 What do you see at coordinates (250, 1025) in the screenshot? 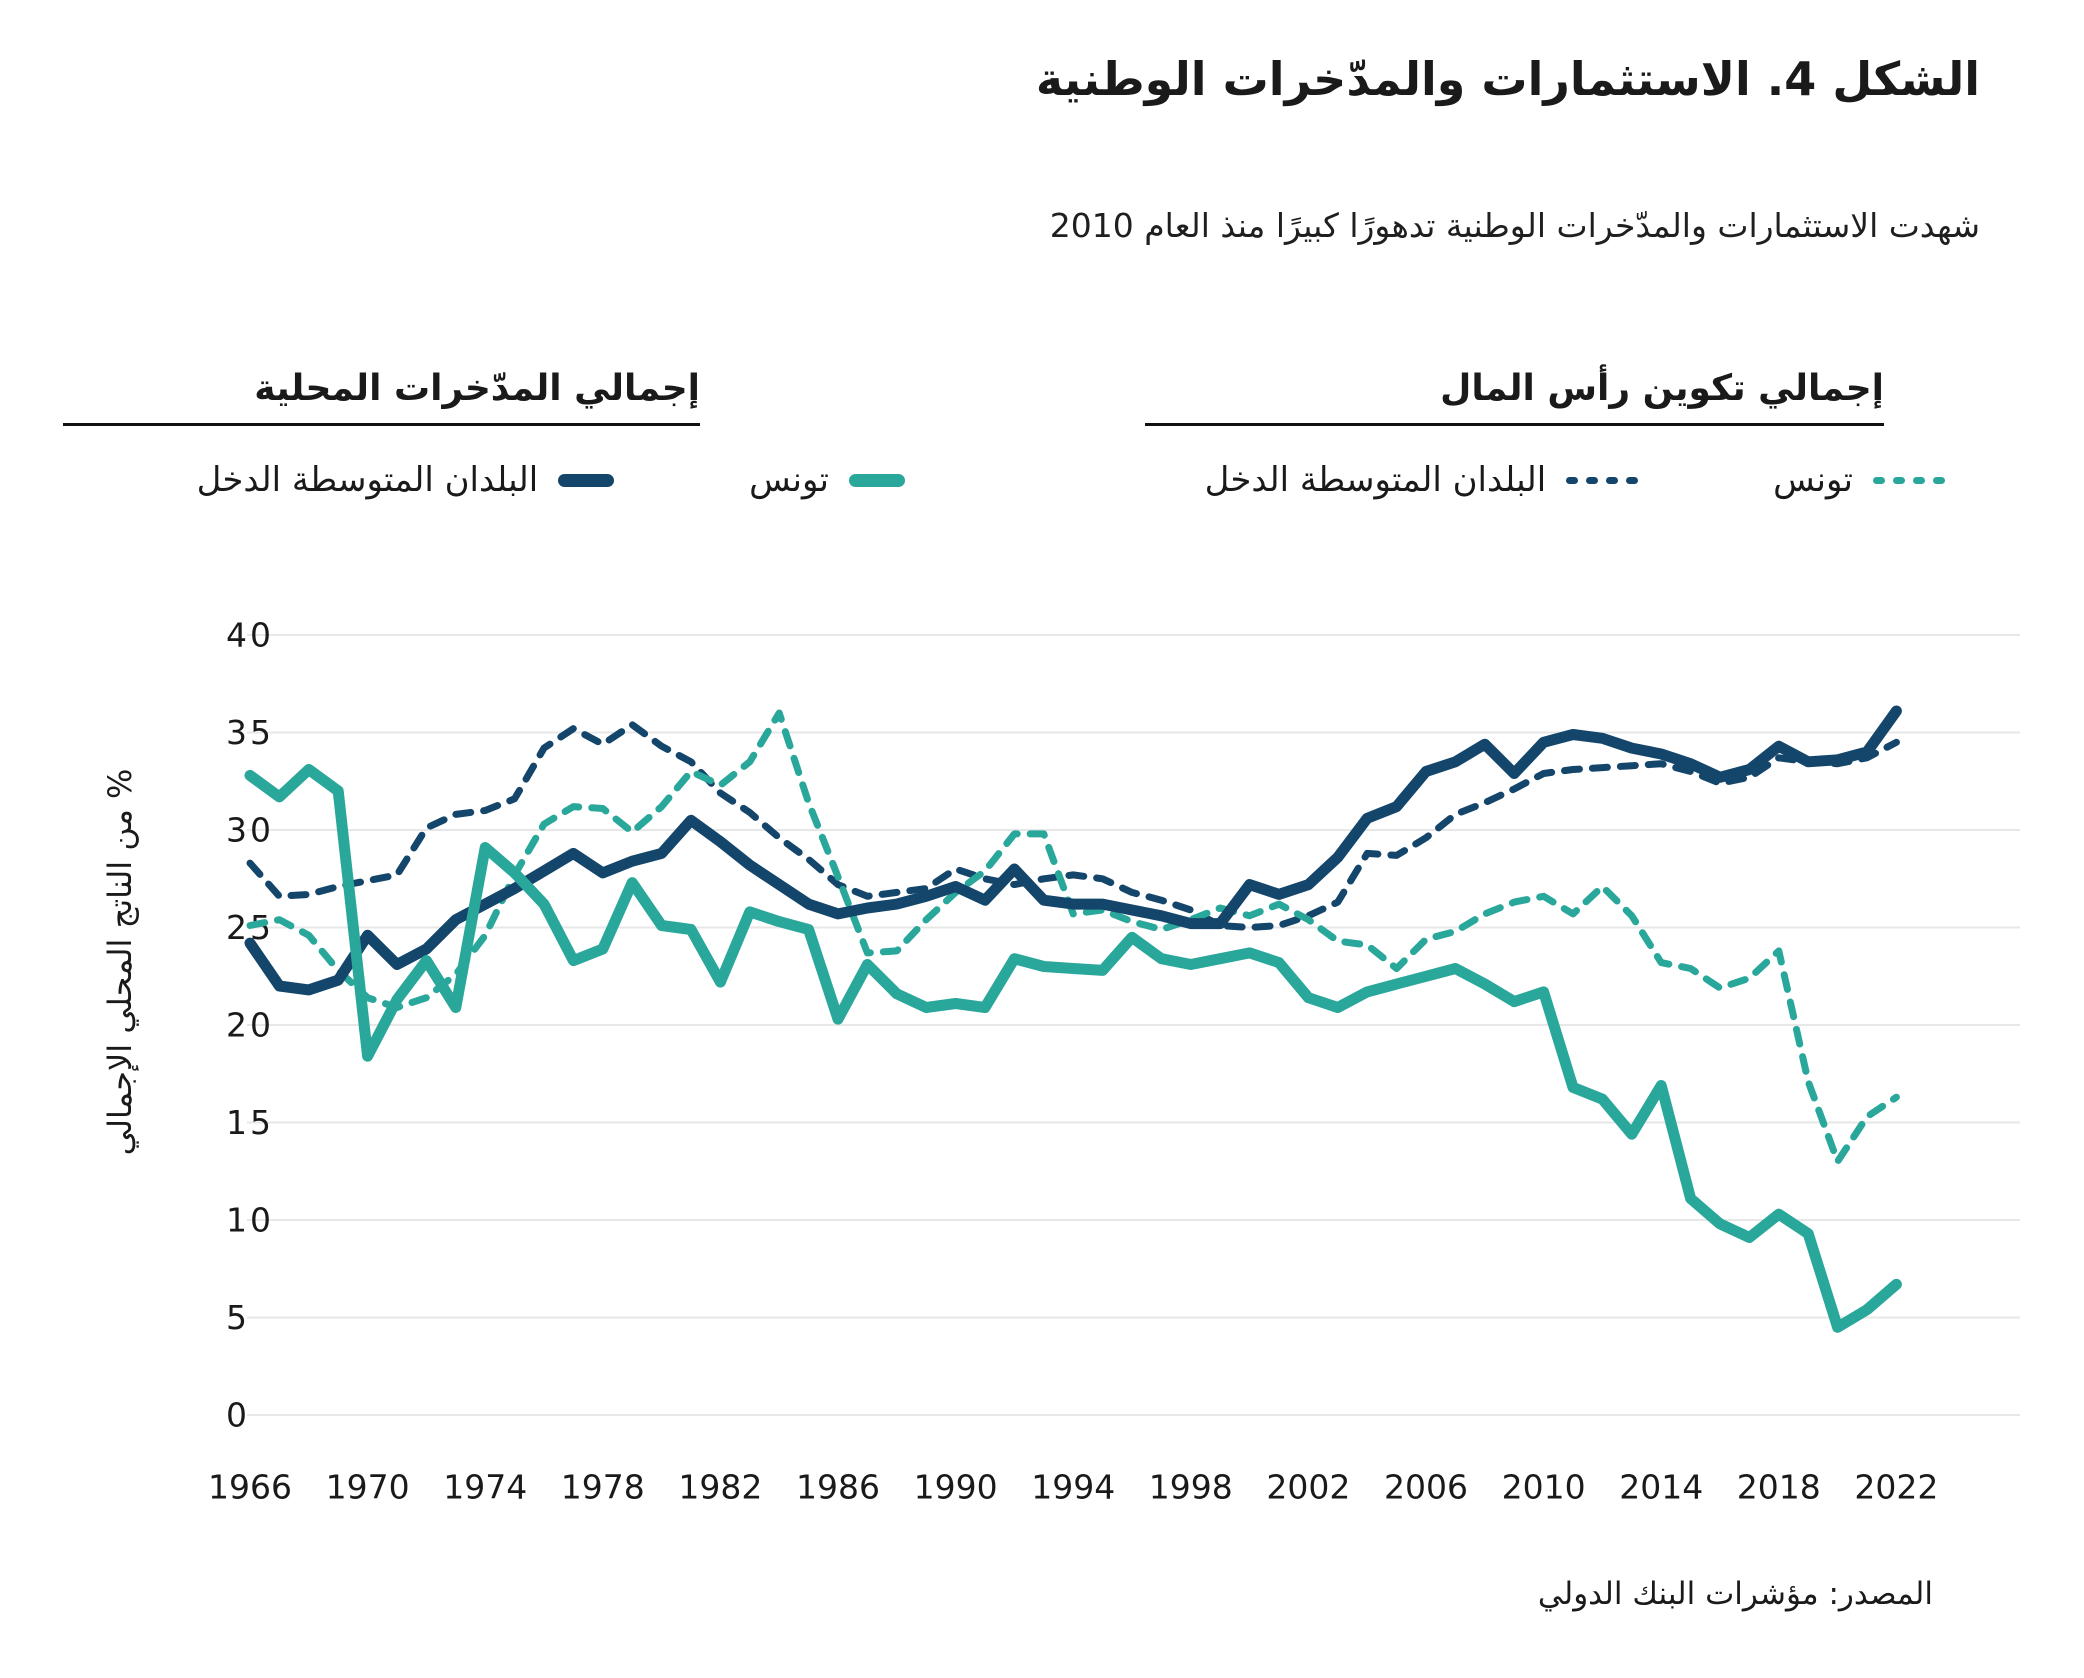
I see `y-tick-label: 20` at bounding box center [250, 1025].